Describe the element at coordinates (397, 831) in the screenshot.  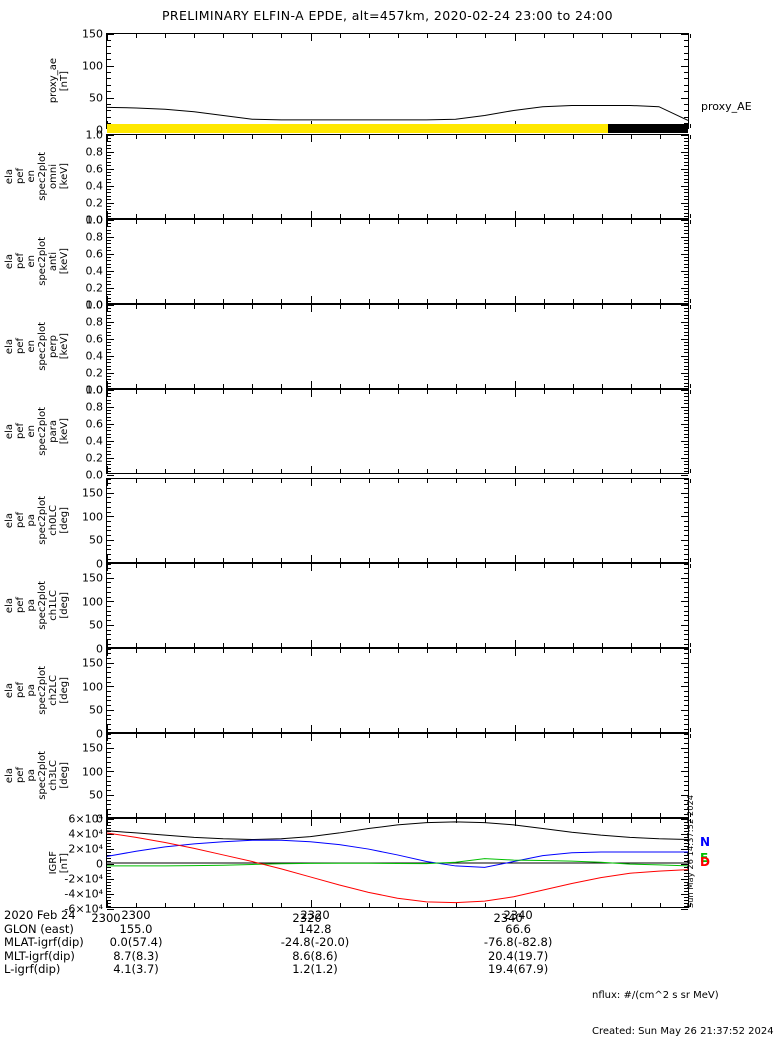
I see `trace-total` at that location.